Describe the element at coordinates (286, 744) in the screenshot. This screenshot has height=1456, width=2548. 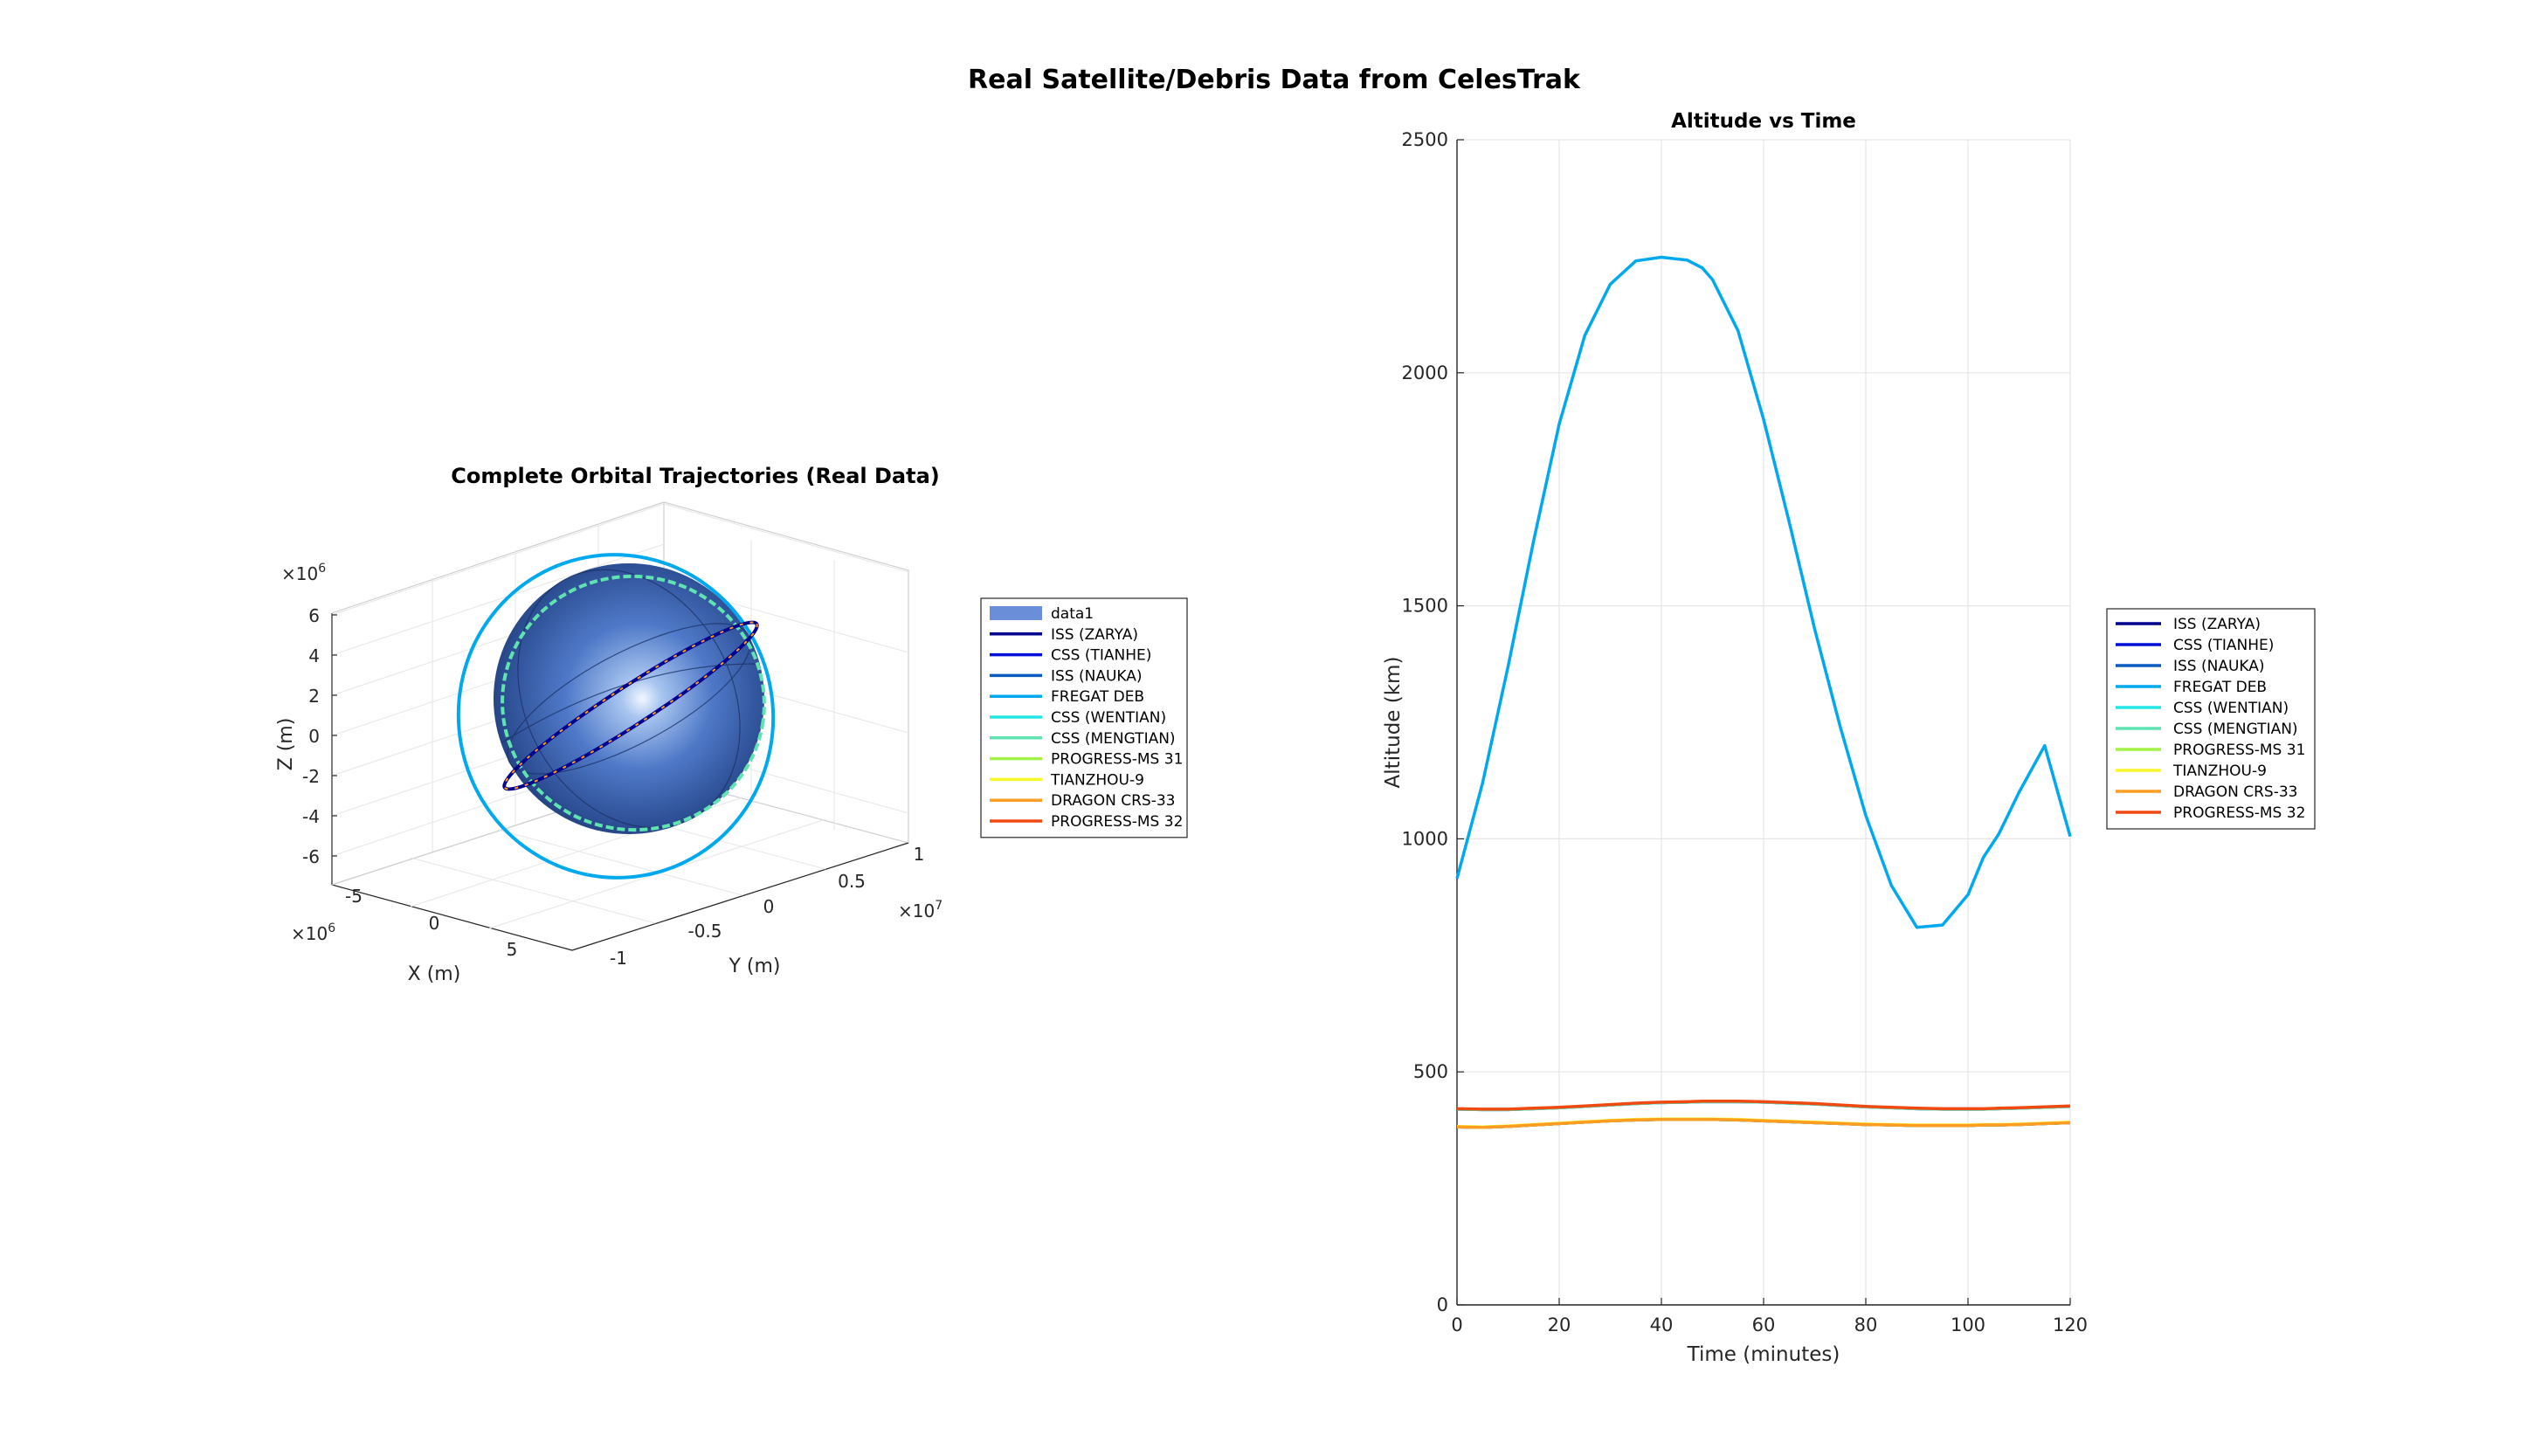
I see `z-axis-label: Z (m)` at that location.